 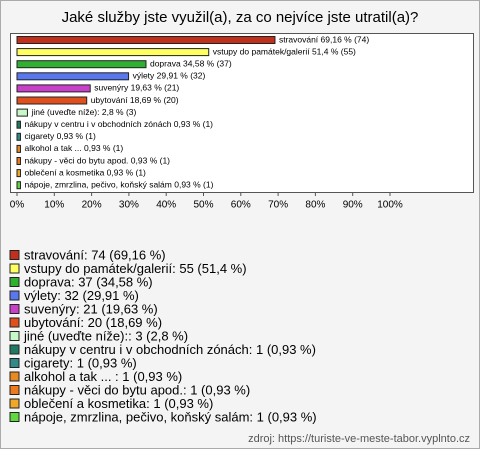 What do you see at coordinates (284, 51) in the screenshot?
I see `bar-label: vstupy do památek/galerií 51,4 % (55)` at bounding box center [284, 51].